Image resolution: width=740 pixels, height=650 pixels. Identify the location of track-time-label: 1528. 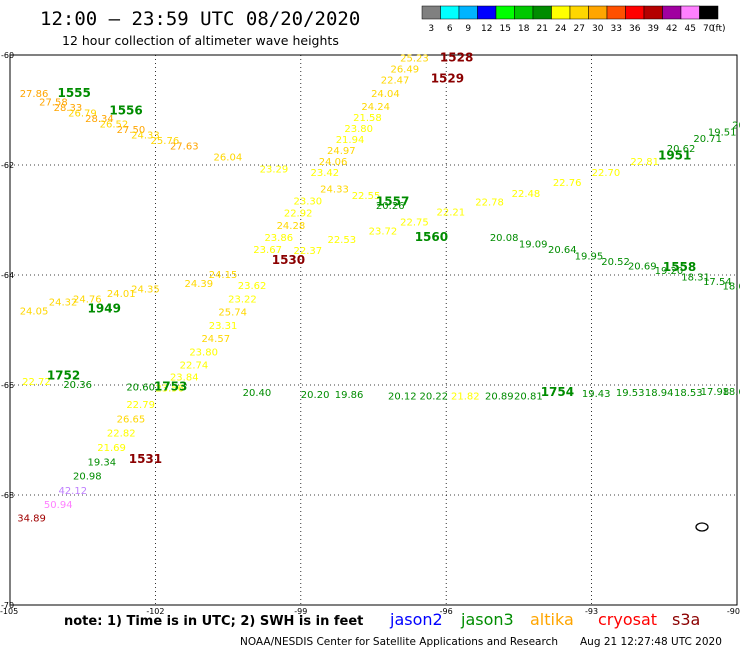
(456, 58).